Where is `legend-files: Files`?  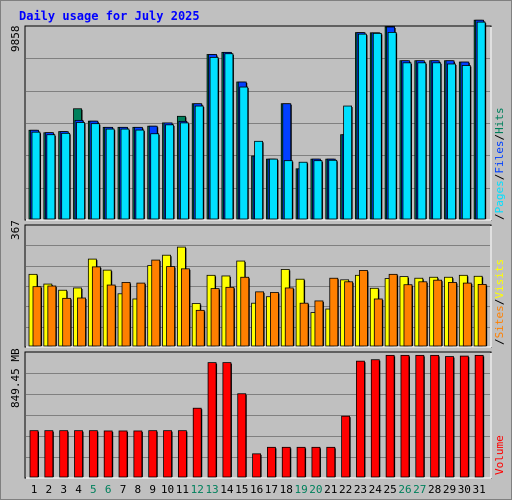 legend-files: Files is located at coordinates (499, 157).